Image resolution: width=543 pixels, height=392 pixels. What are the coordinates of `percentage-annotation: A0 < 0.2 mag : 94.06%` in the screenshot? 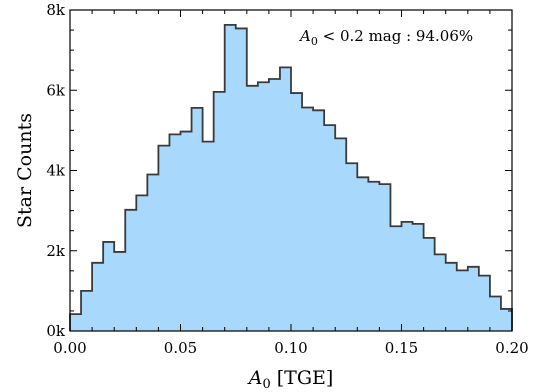 It's located at (385, 37).